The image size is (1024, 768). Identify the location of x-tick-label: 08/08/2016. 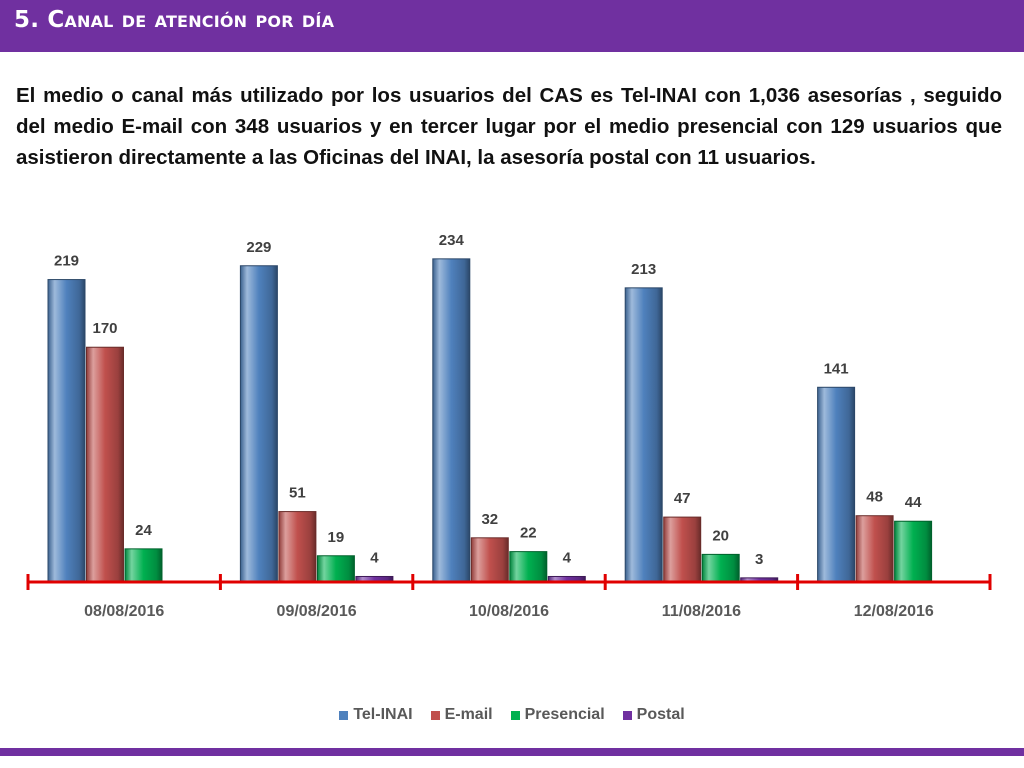
(124, 611).